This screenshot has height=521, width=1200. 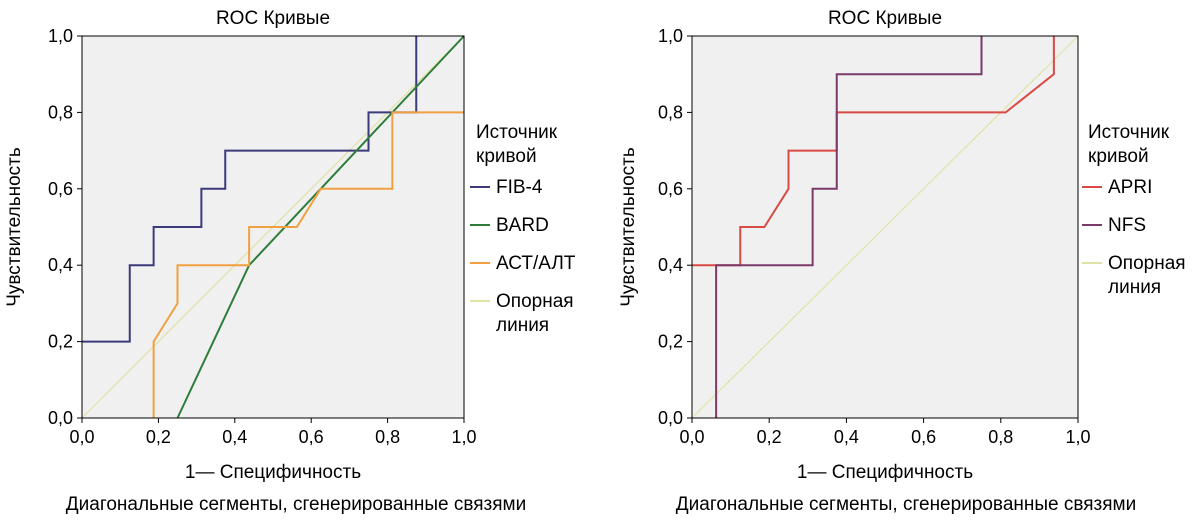 I want to click on legend-label: FIB-4, so click(x=519, y=187).